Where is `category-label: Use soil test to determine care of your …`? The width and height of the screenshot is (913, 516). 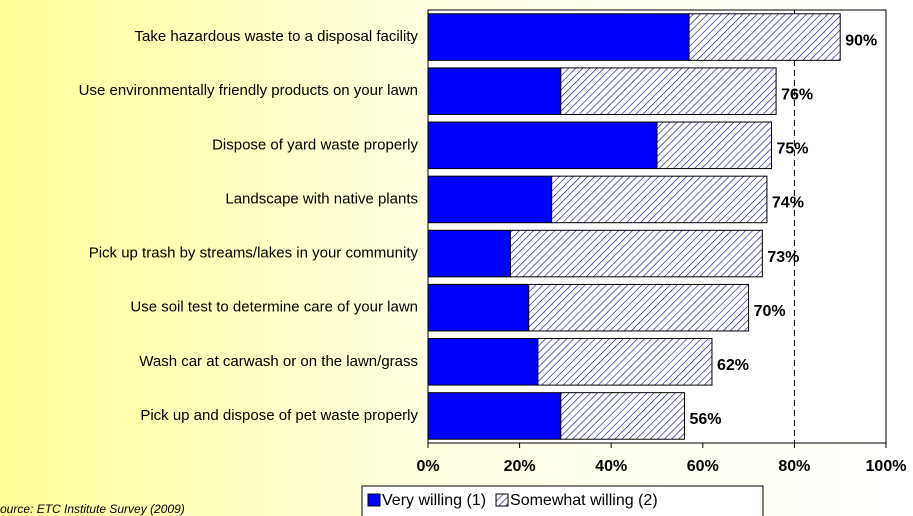
category-label: Use soil test to determine care of your … is located at coordinates (274, 307).